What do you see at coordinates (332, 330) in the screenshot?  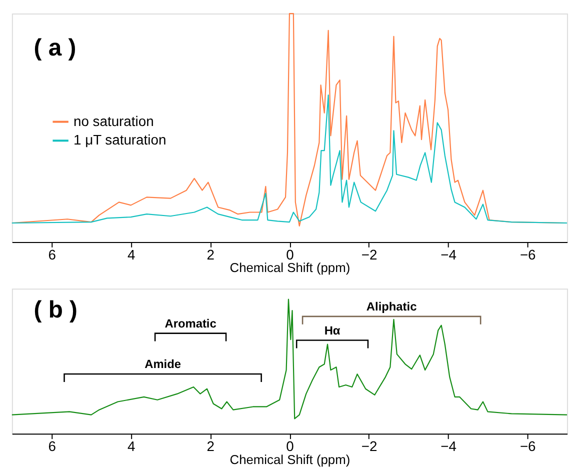 I see `annotation: Hα` at bounding box center [332, 330].